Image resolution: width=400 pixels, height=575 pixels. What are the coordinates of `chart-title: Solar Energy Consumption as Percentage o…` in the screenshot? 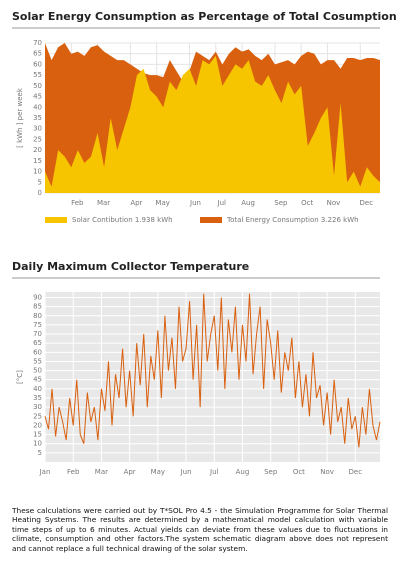 It's located at (204, 16).